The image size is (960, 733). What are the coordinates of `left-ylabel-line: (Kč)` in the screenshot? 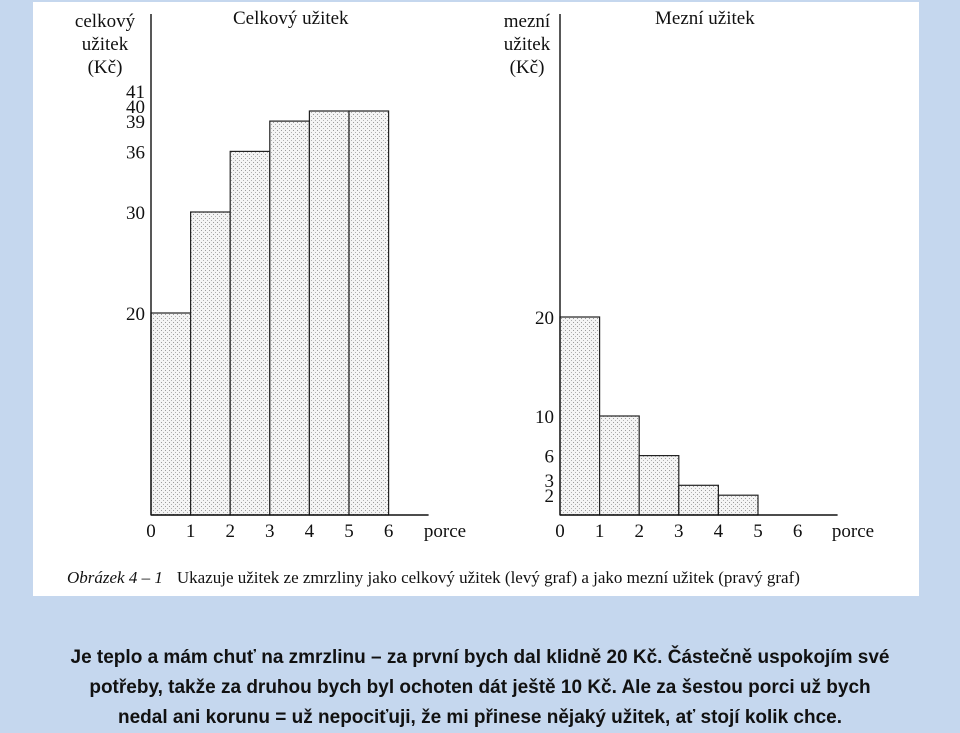 It's located at (105, 67).